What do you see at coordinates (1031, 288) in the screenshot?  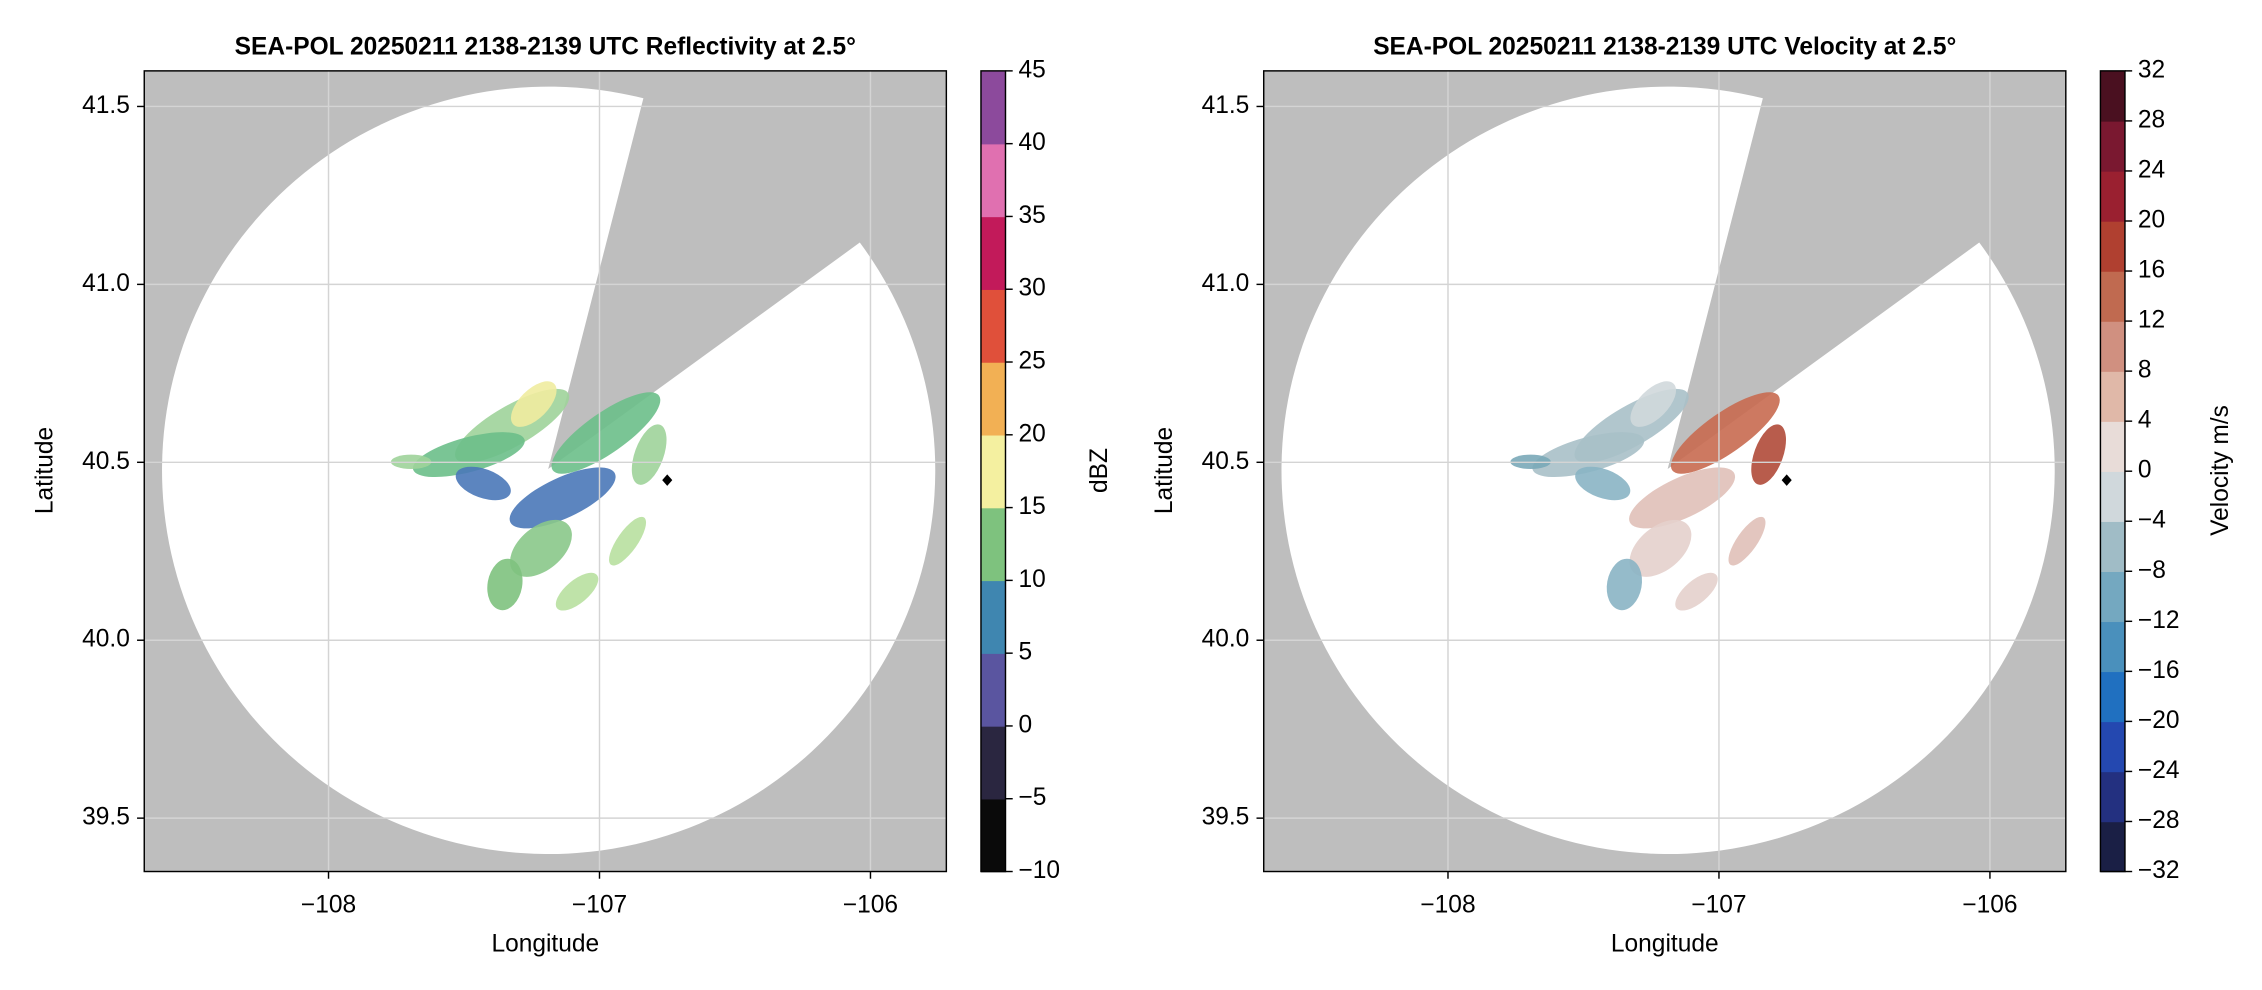 I see `colorbar-tick-label: 30` at bounding box center [1031, 288].